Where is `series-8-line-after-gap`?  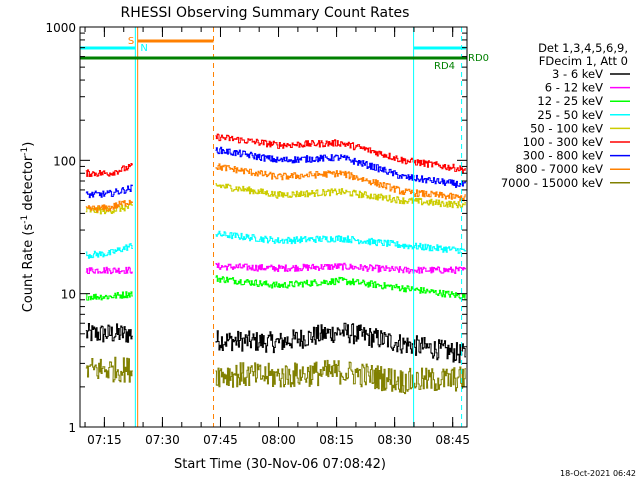 series-8-line-after-gap is located at coordinates (340, 377).